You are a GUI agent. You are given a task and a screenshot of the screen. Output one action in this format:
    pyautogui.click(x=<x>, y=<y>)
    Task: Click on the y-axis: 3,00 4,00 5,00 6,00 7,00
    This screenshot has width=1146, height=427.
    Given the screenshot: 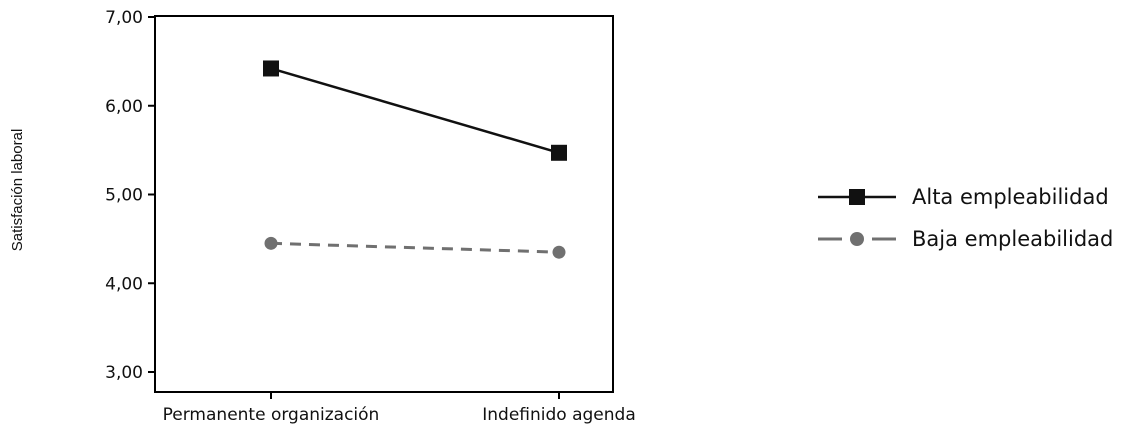 What is the action you would take?
    pyautogui.click(x=130, y=195)
    